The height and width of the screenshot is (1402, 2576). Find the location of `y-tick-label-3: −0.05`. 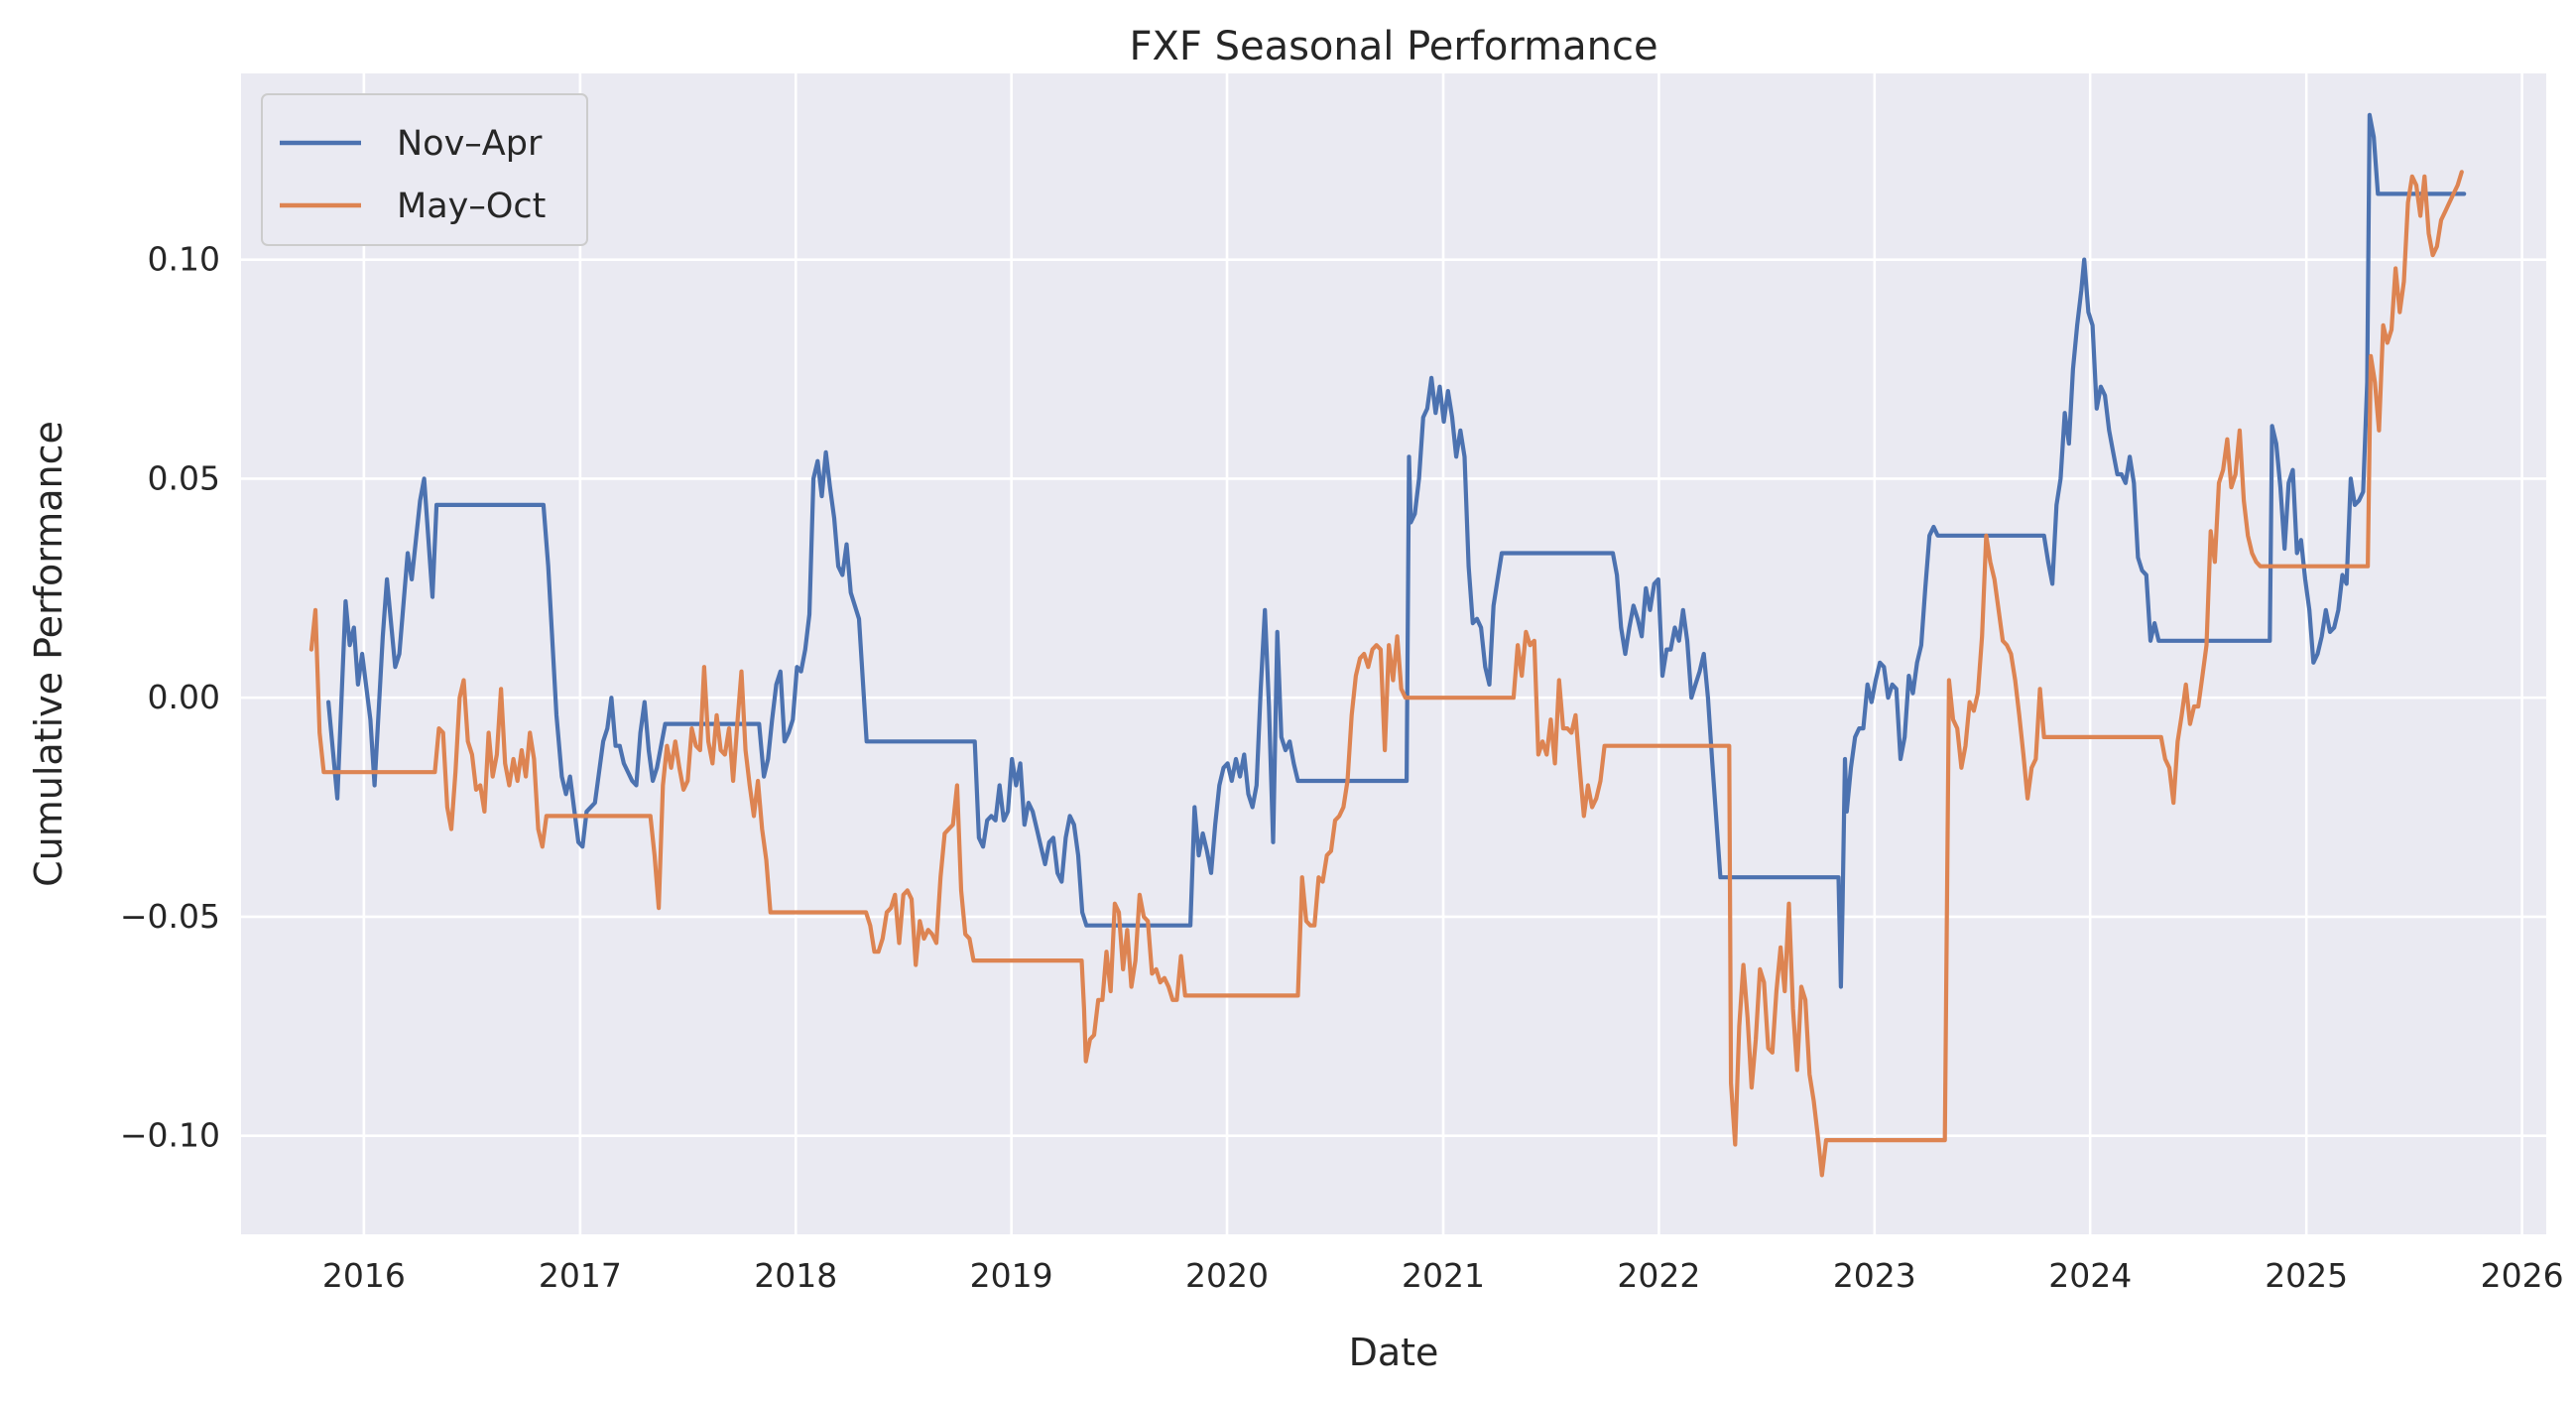

y-tick-label-3: −0.05 is located at coordinates (170, 916).